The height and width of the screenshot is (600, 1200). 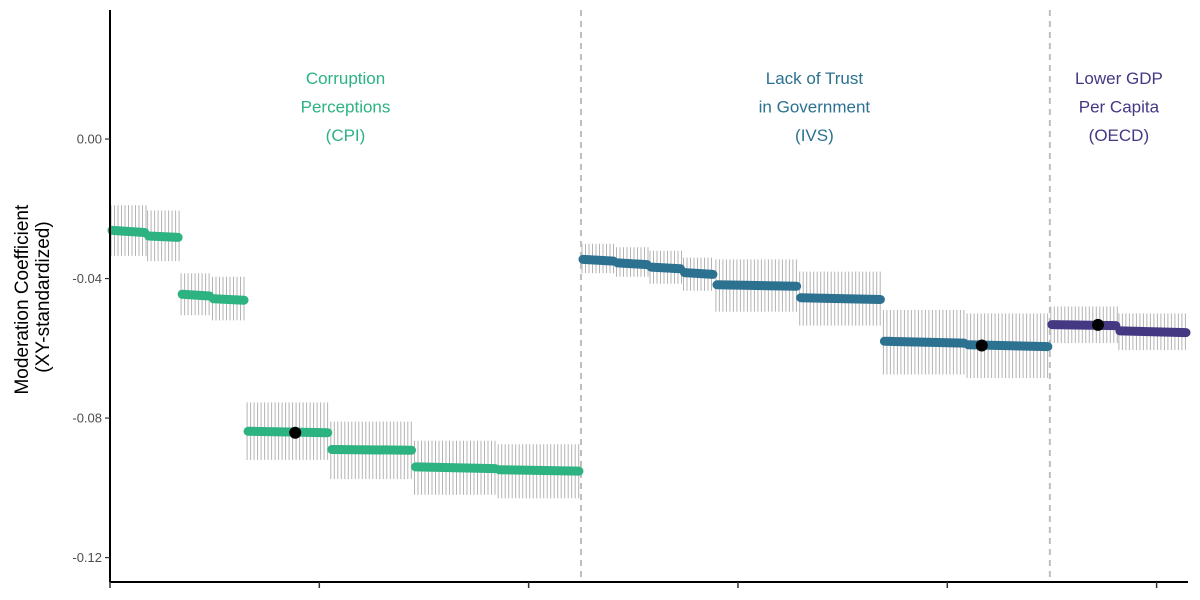 I want to click on highlight-point-cpi, so click(x=295, y=432).